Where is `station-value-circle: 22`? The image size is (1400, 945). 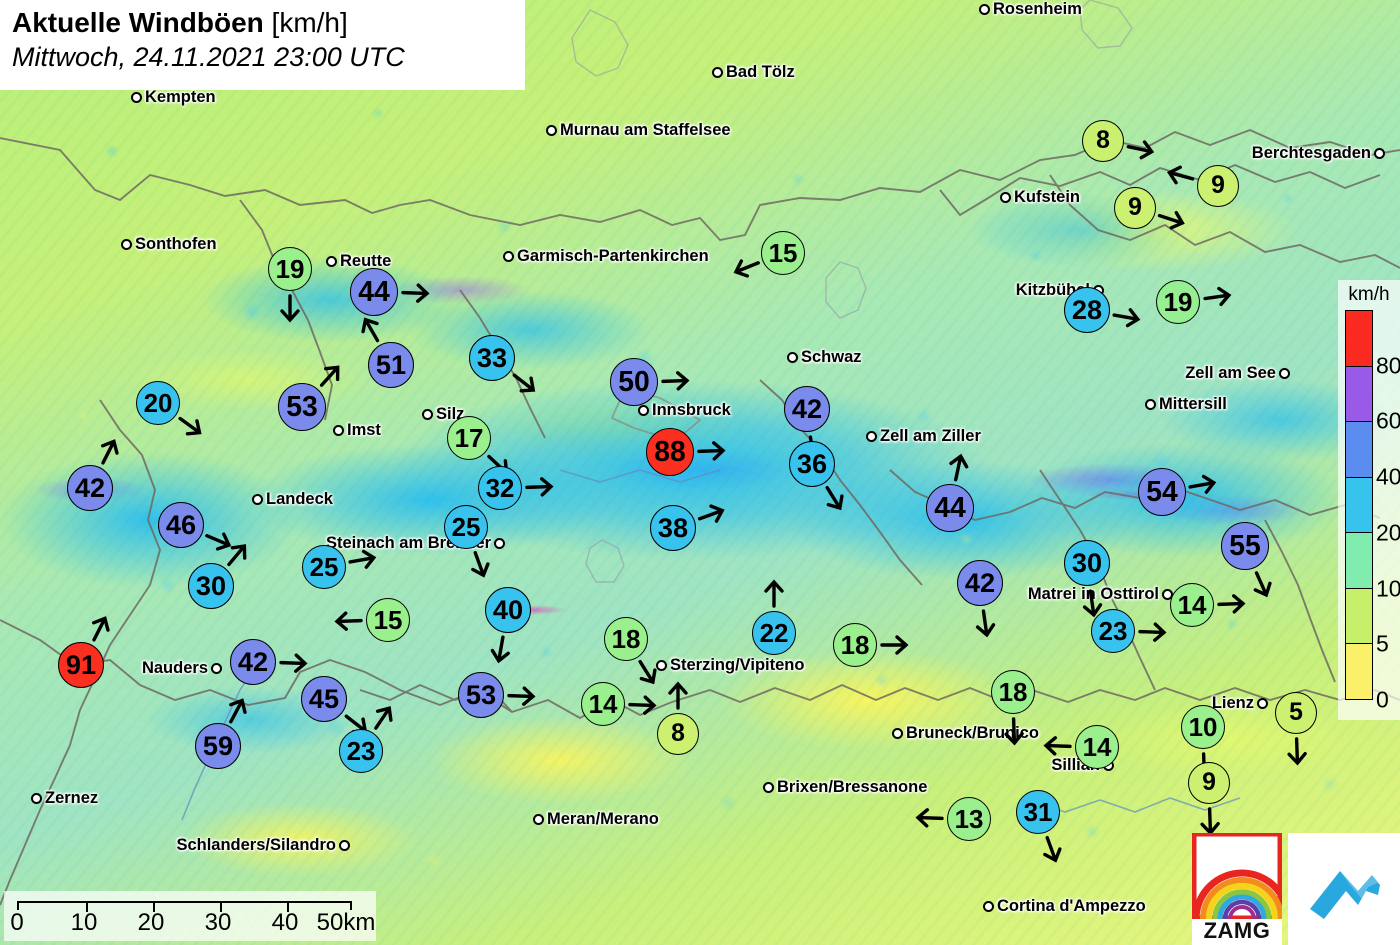
station-value-circle: 22 is located at coordinates (774, 633).